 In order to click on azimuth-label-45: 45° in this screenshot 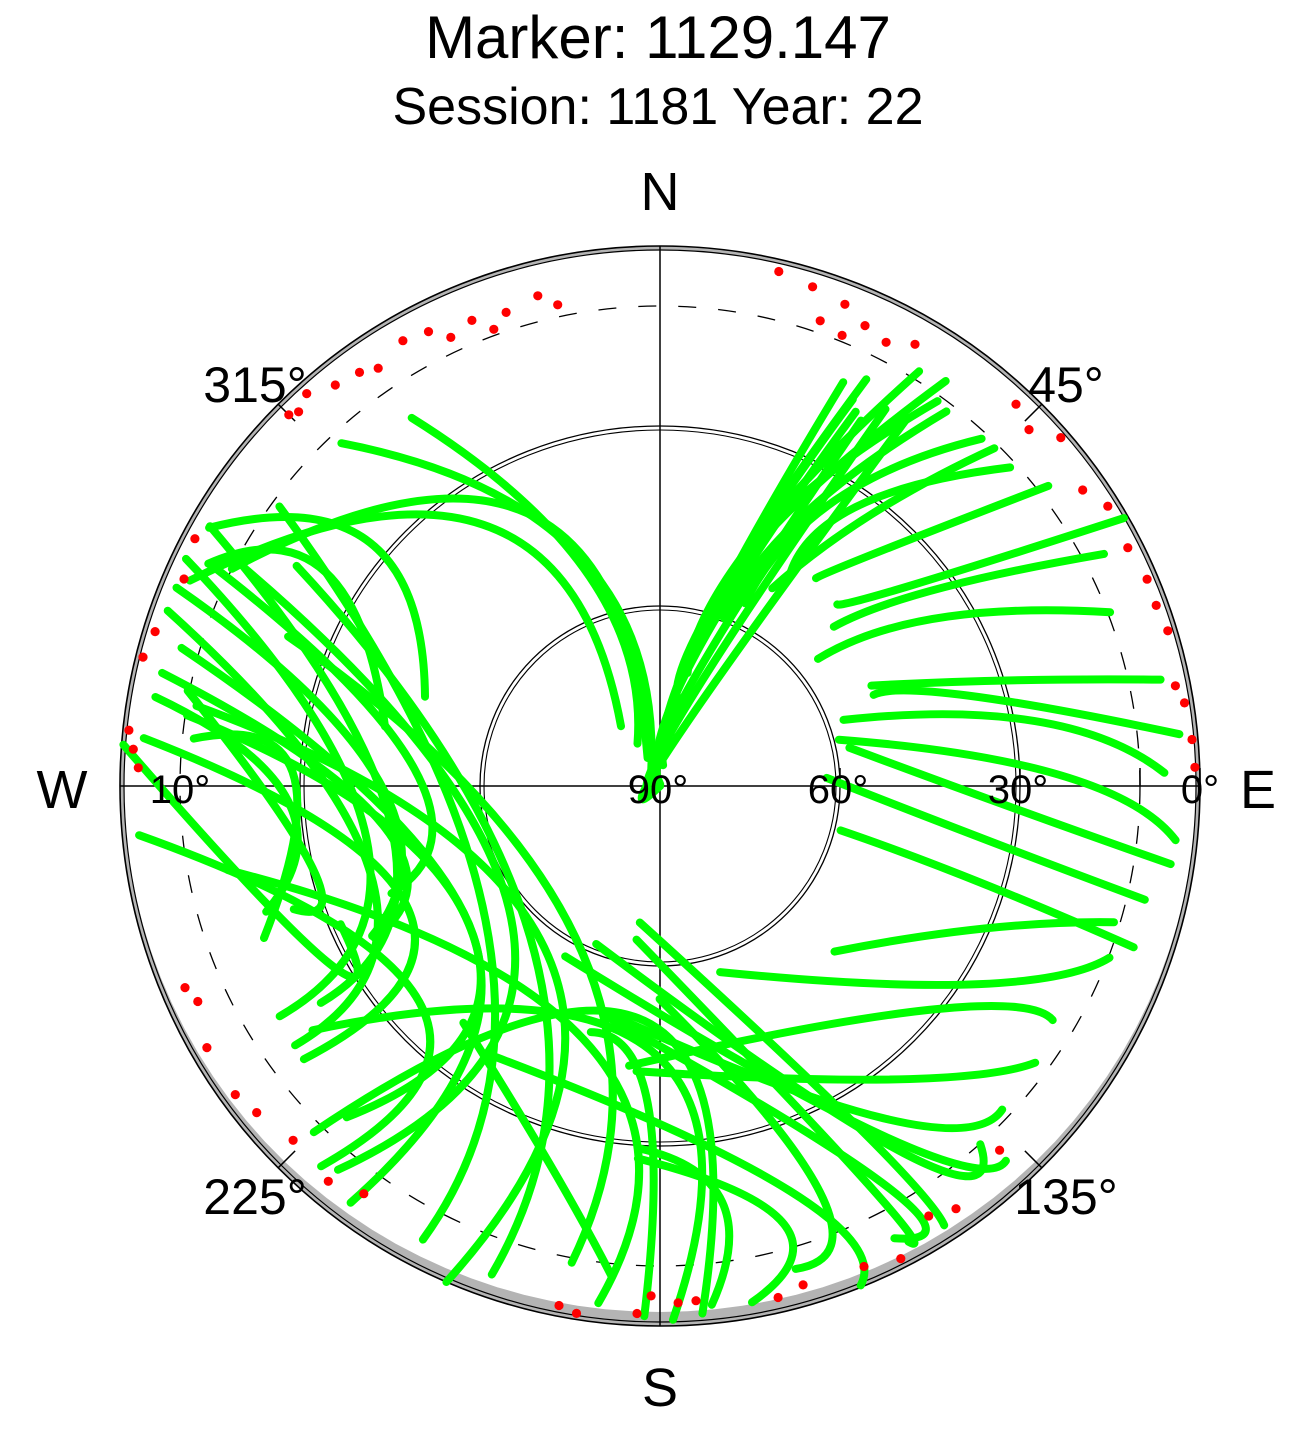, I will do `click(1066, 385)`.